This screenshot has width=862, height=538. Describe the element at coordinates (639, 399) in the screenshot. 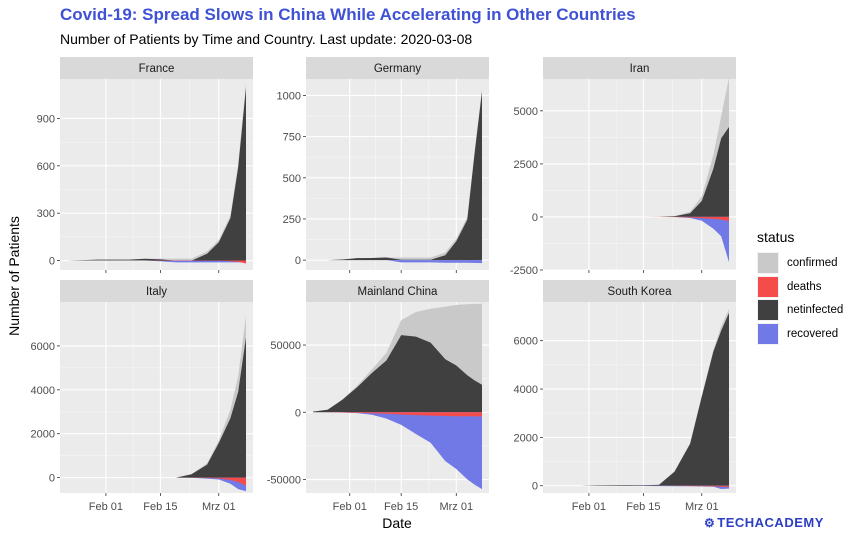

I see `area-netinfected-south-korea` at that location.